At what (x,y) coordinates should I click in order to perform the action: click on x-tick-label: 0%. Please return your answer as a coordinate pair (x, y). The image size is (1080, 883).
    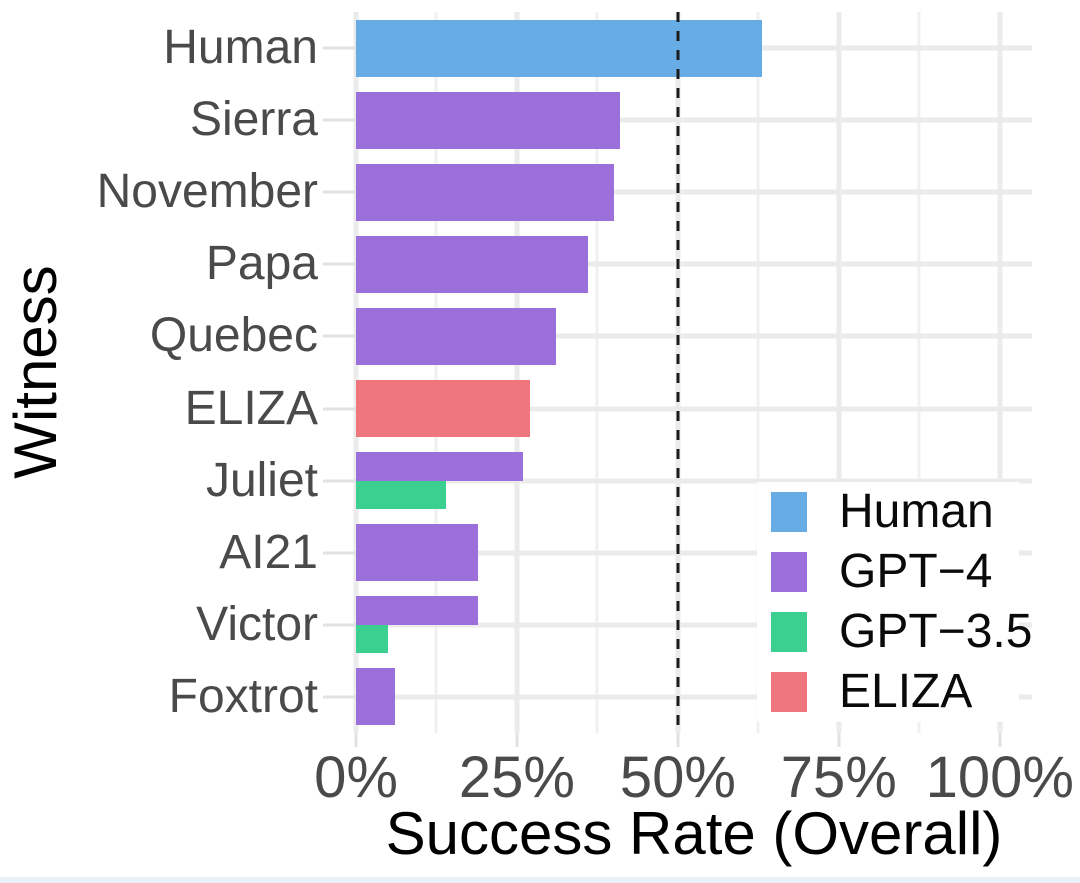
    Looking at the image, I should click on (356, 777).